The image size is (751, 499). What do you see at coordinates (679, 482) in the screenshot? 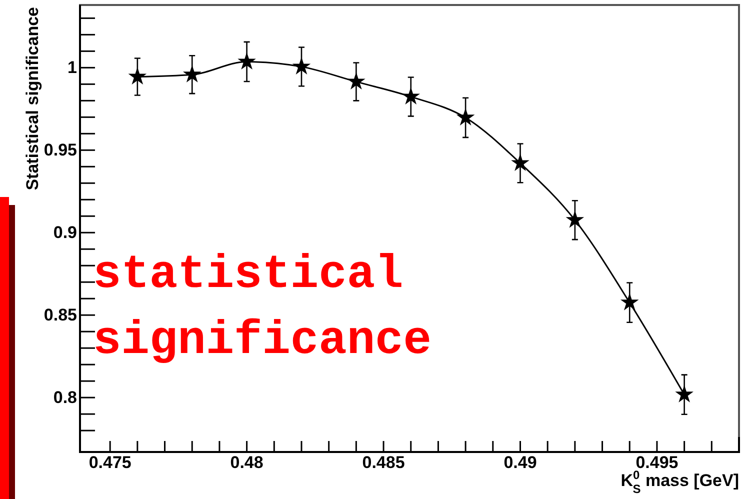
I see `x-axis-title: K$^{0}$$_{S}$ mass [GeV]` at bounding box center [679, 482].